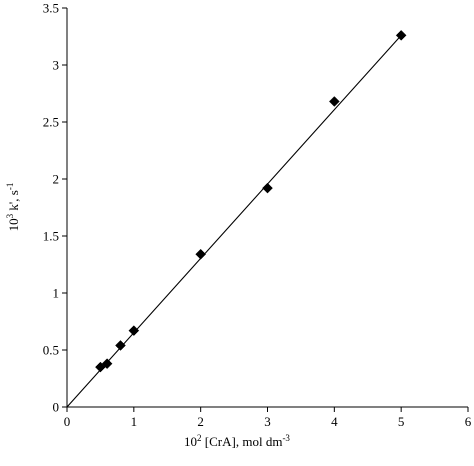 Image resolution: width=474 pixels, height=466 pixels. What do you see at coordinates (200, 421) in the screenshot?
I see `x-tick-label: 2` at bounding box center [200, 421].